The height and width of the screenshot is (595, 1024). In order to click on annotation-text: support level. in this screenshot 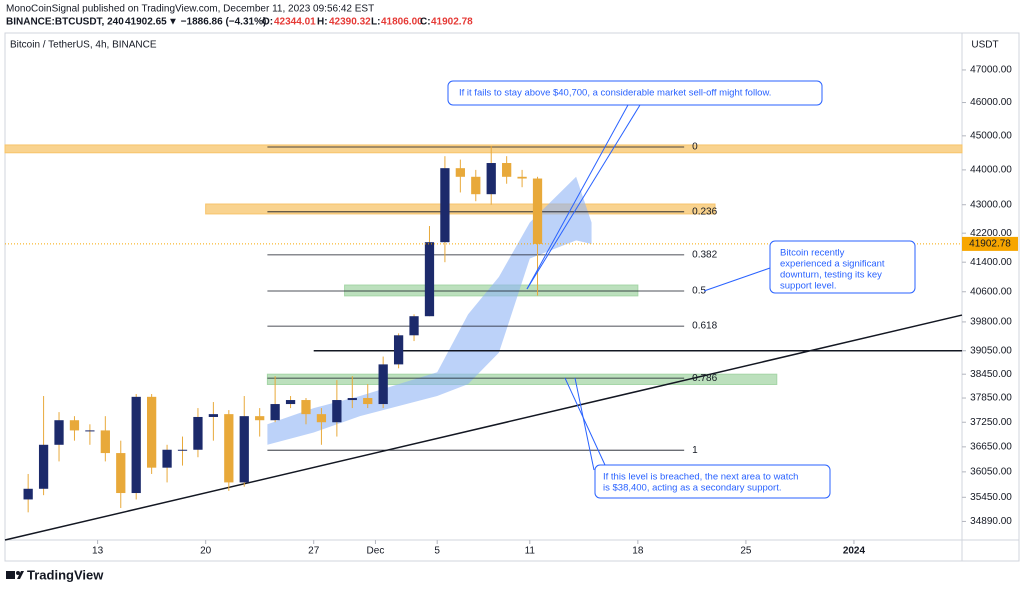, I will do `click(808, 286)`.